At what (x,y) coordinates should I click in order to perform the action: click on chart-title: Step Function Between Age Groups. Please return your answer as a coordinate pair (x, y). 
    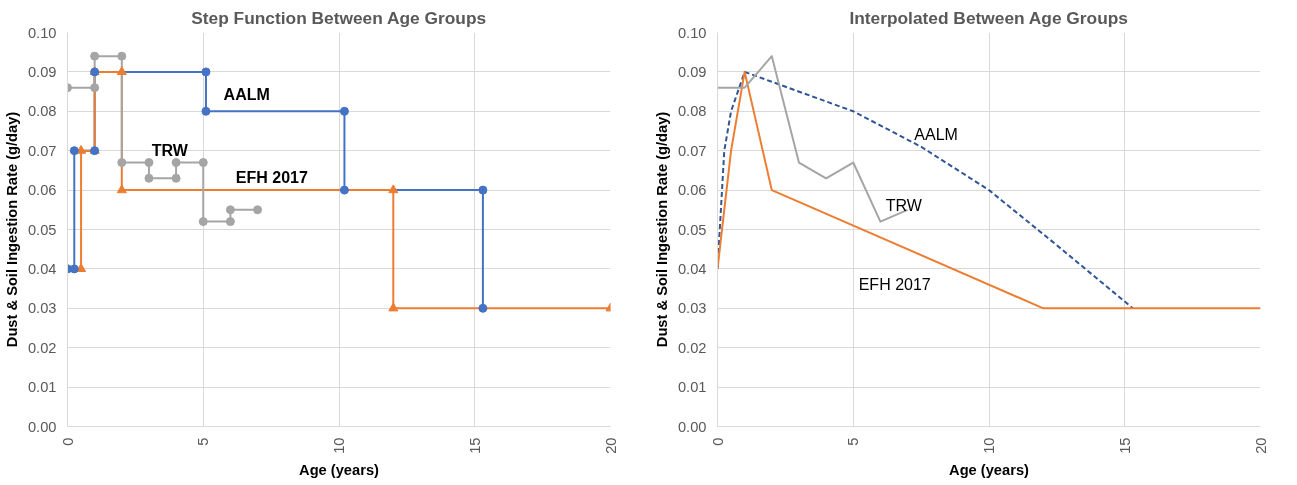
    Looking at the image, I should click on (339, 17).